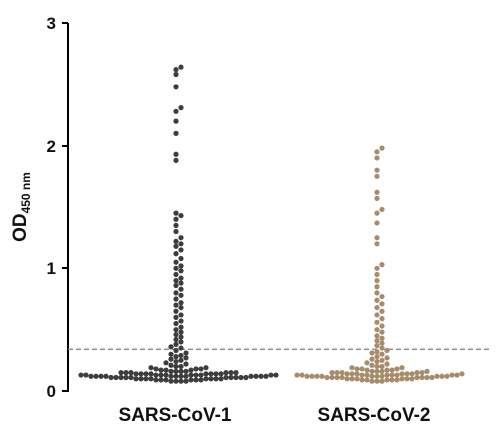  Describe the element at coordinates (58, 207) in the screenshot. I see `y-axis: 0 1 2 3` at that location.